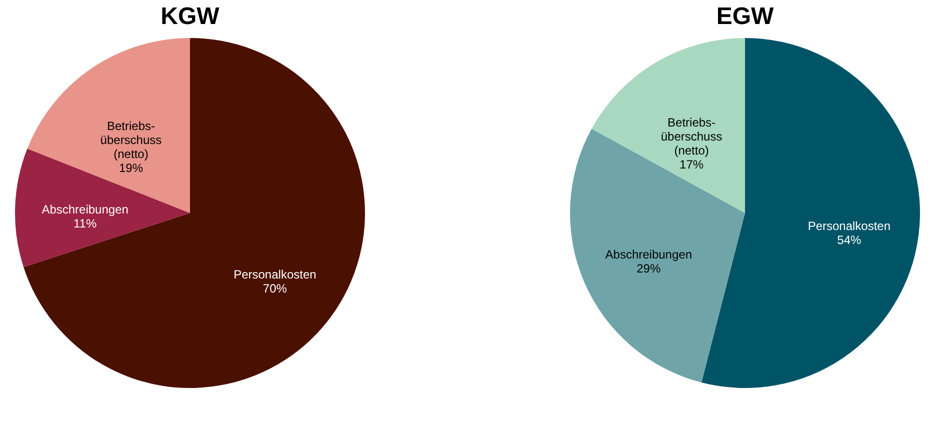  What do you see at coordinates (849, 240) in the screenshot?
I see `data-label: 54%` at bounding box center [849, 240].